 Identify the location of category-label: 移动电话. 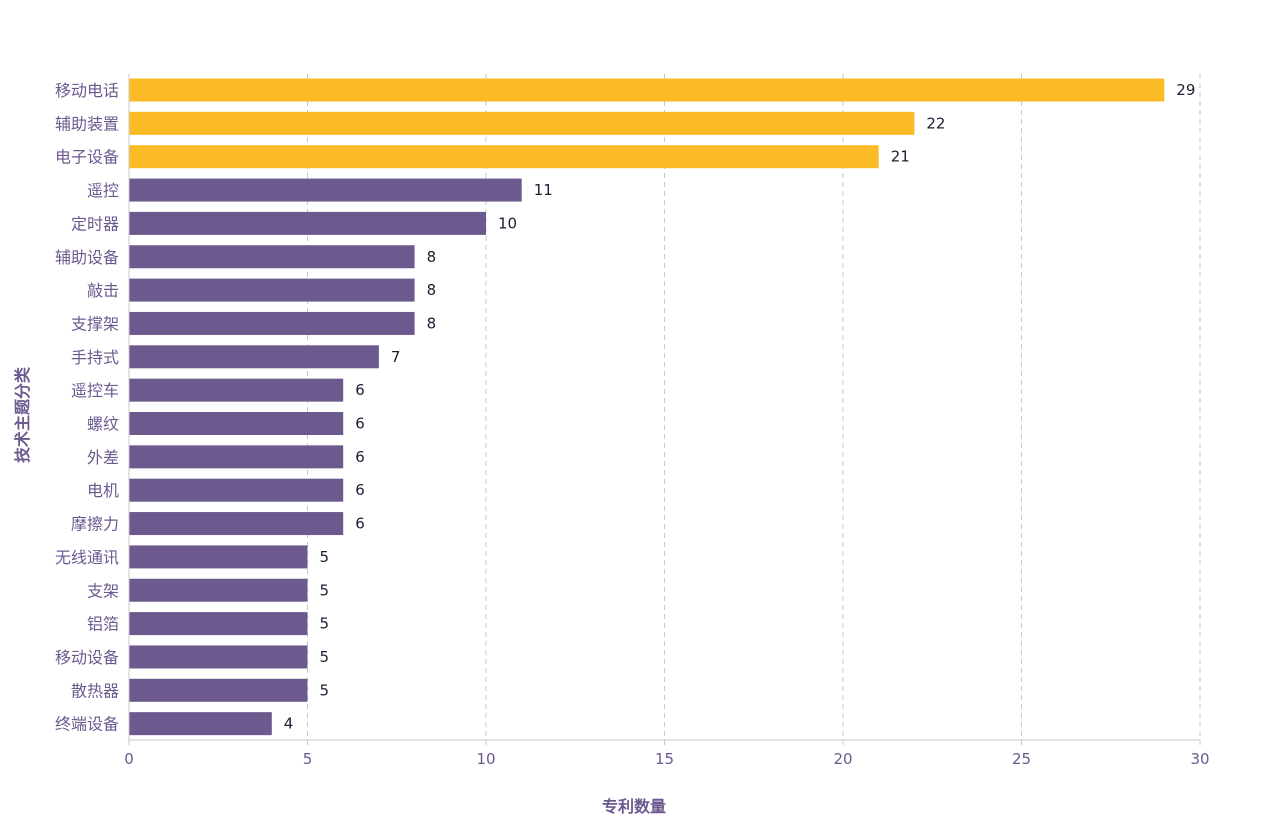
(87, 90).